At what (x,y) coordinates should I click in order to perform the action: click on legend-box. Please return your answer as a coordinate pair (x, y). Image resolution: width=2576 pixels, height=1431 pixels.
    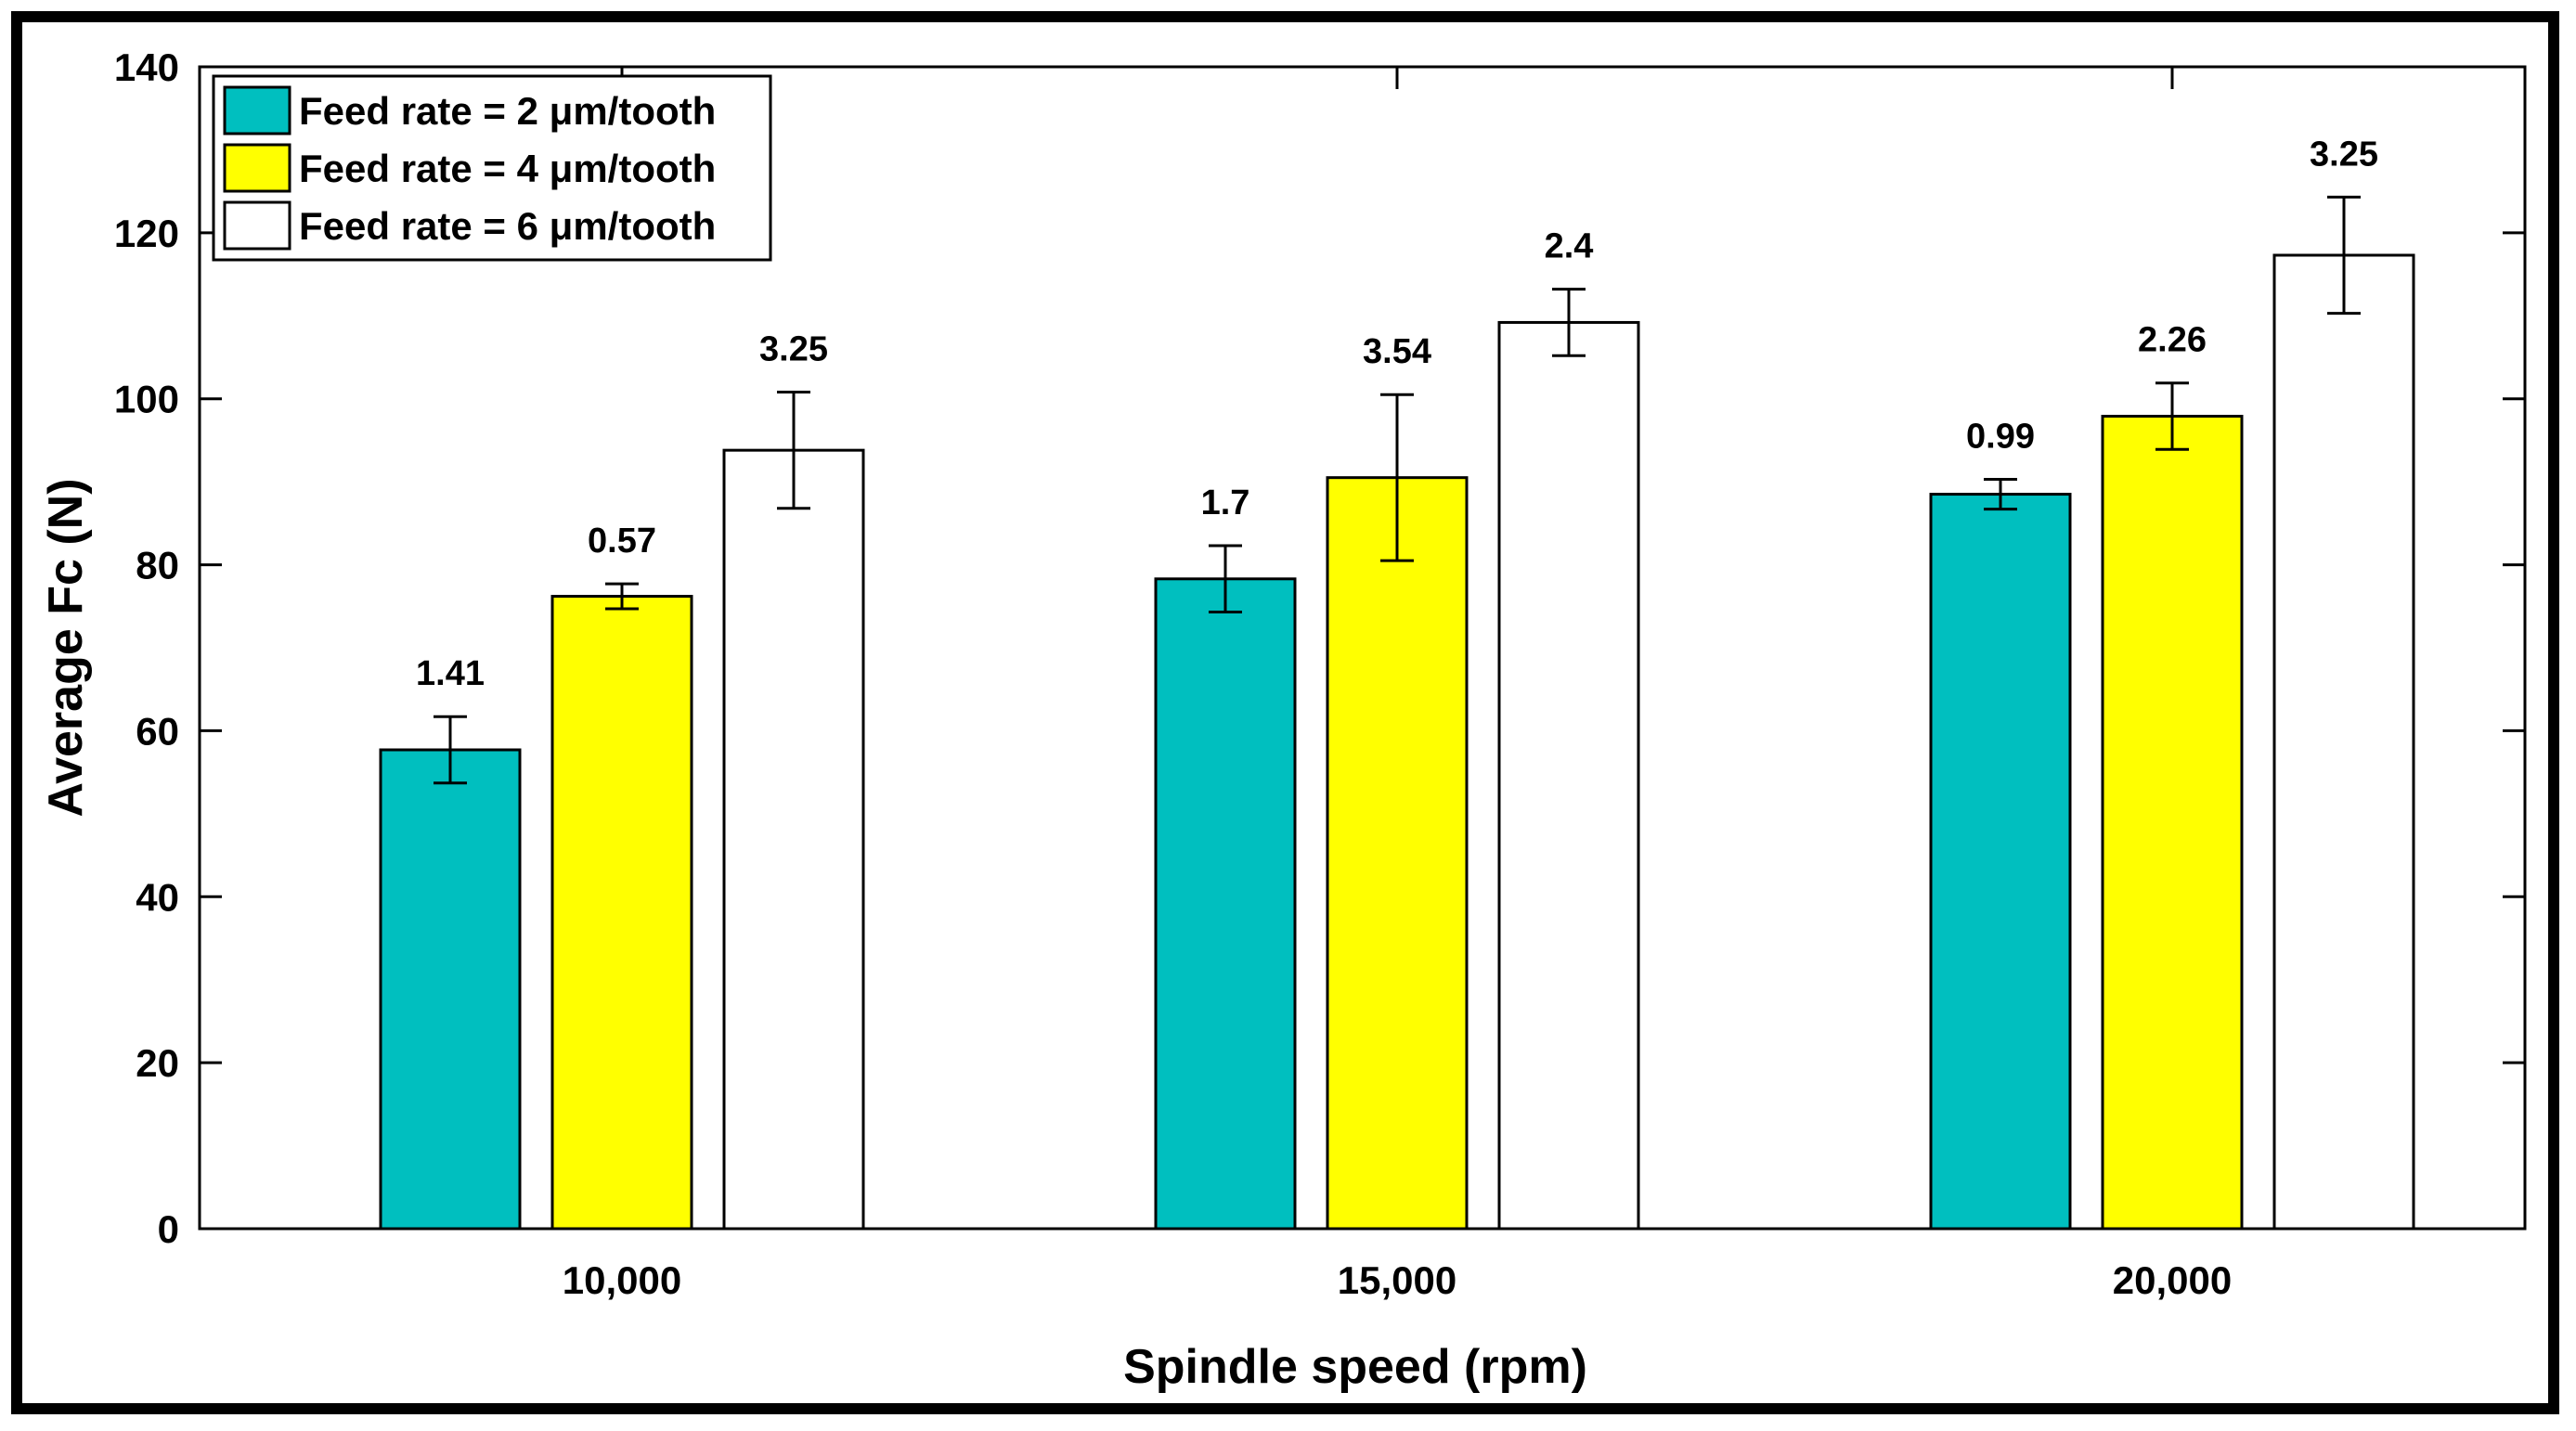
    Looking at the image, I should click on (492, 168).